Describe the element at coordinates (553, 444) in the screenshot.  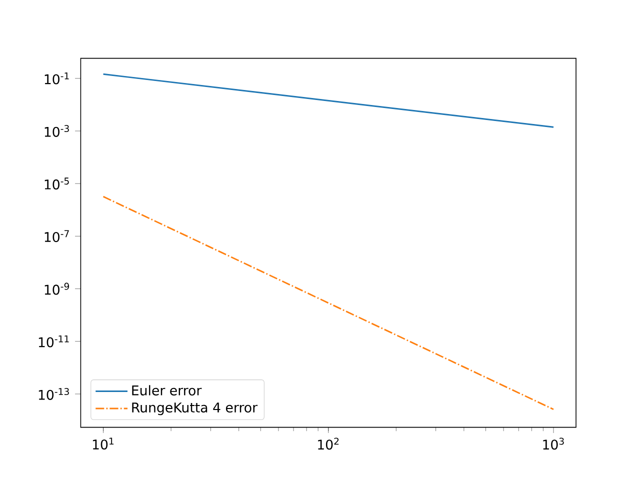
I see `x-tick-label: 10$^{3}$` at that location.